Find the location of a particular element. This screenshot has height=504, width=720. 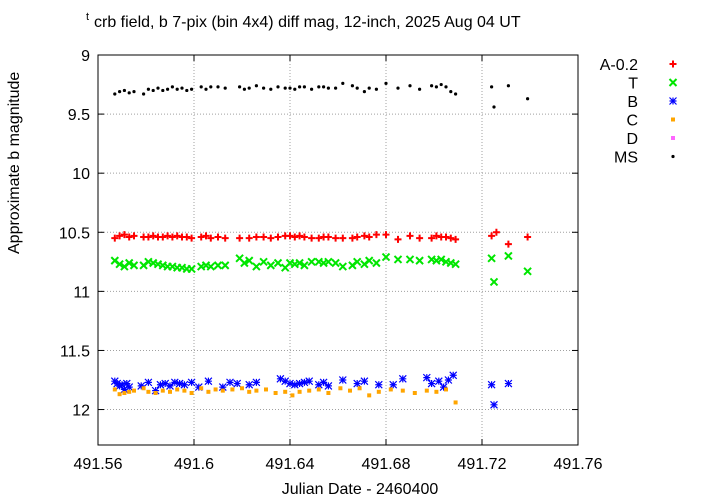

y-axis-label: Approximate b magnitude is located at coordinates (14, 162).